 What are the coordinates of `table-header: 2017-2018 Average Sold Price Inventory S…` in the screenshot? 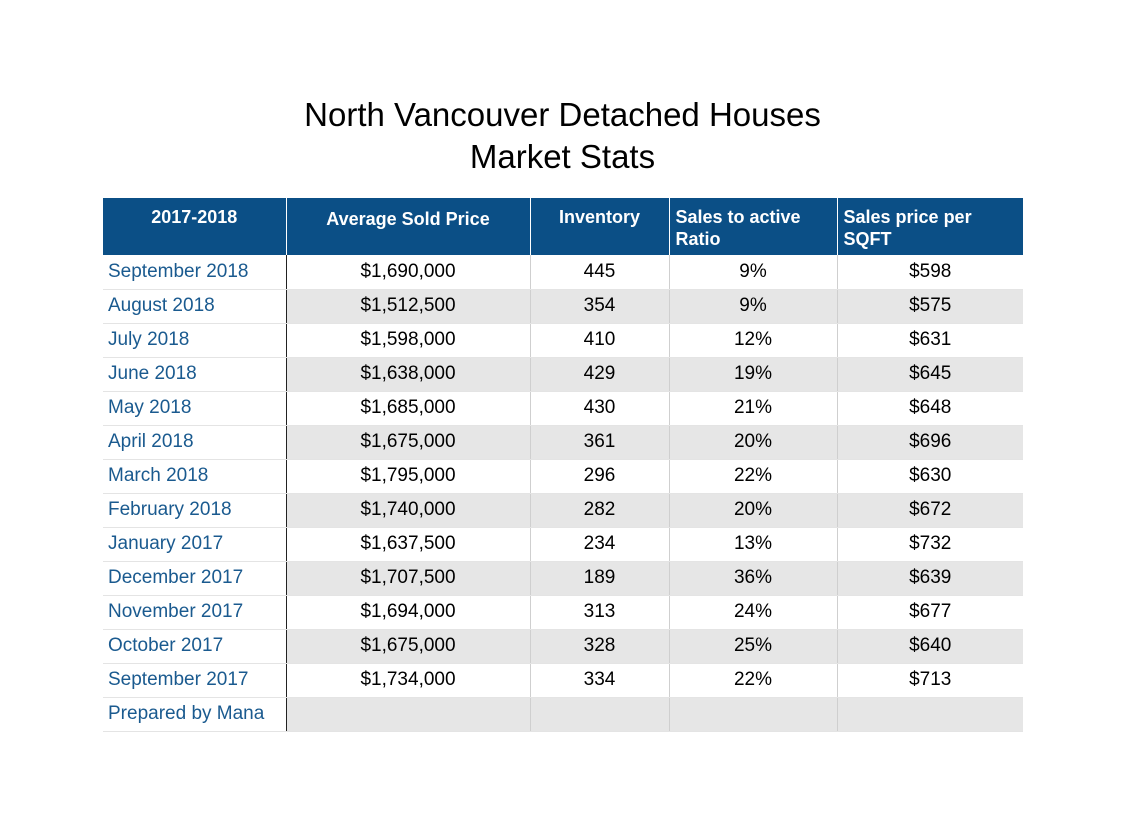 It's located at (563, 226).